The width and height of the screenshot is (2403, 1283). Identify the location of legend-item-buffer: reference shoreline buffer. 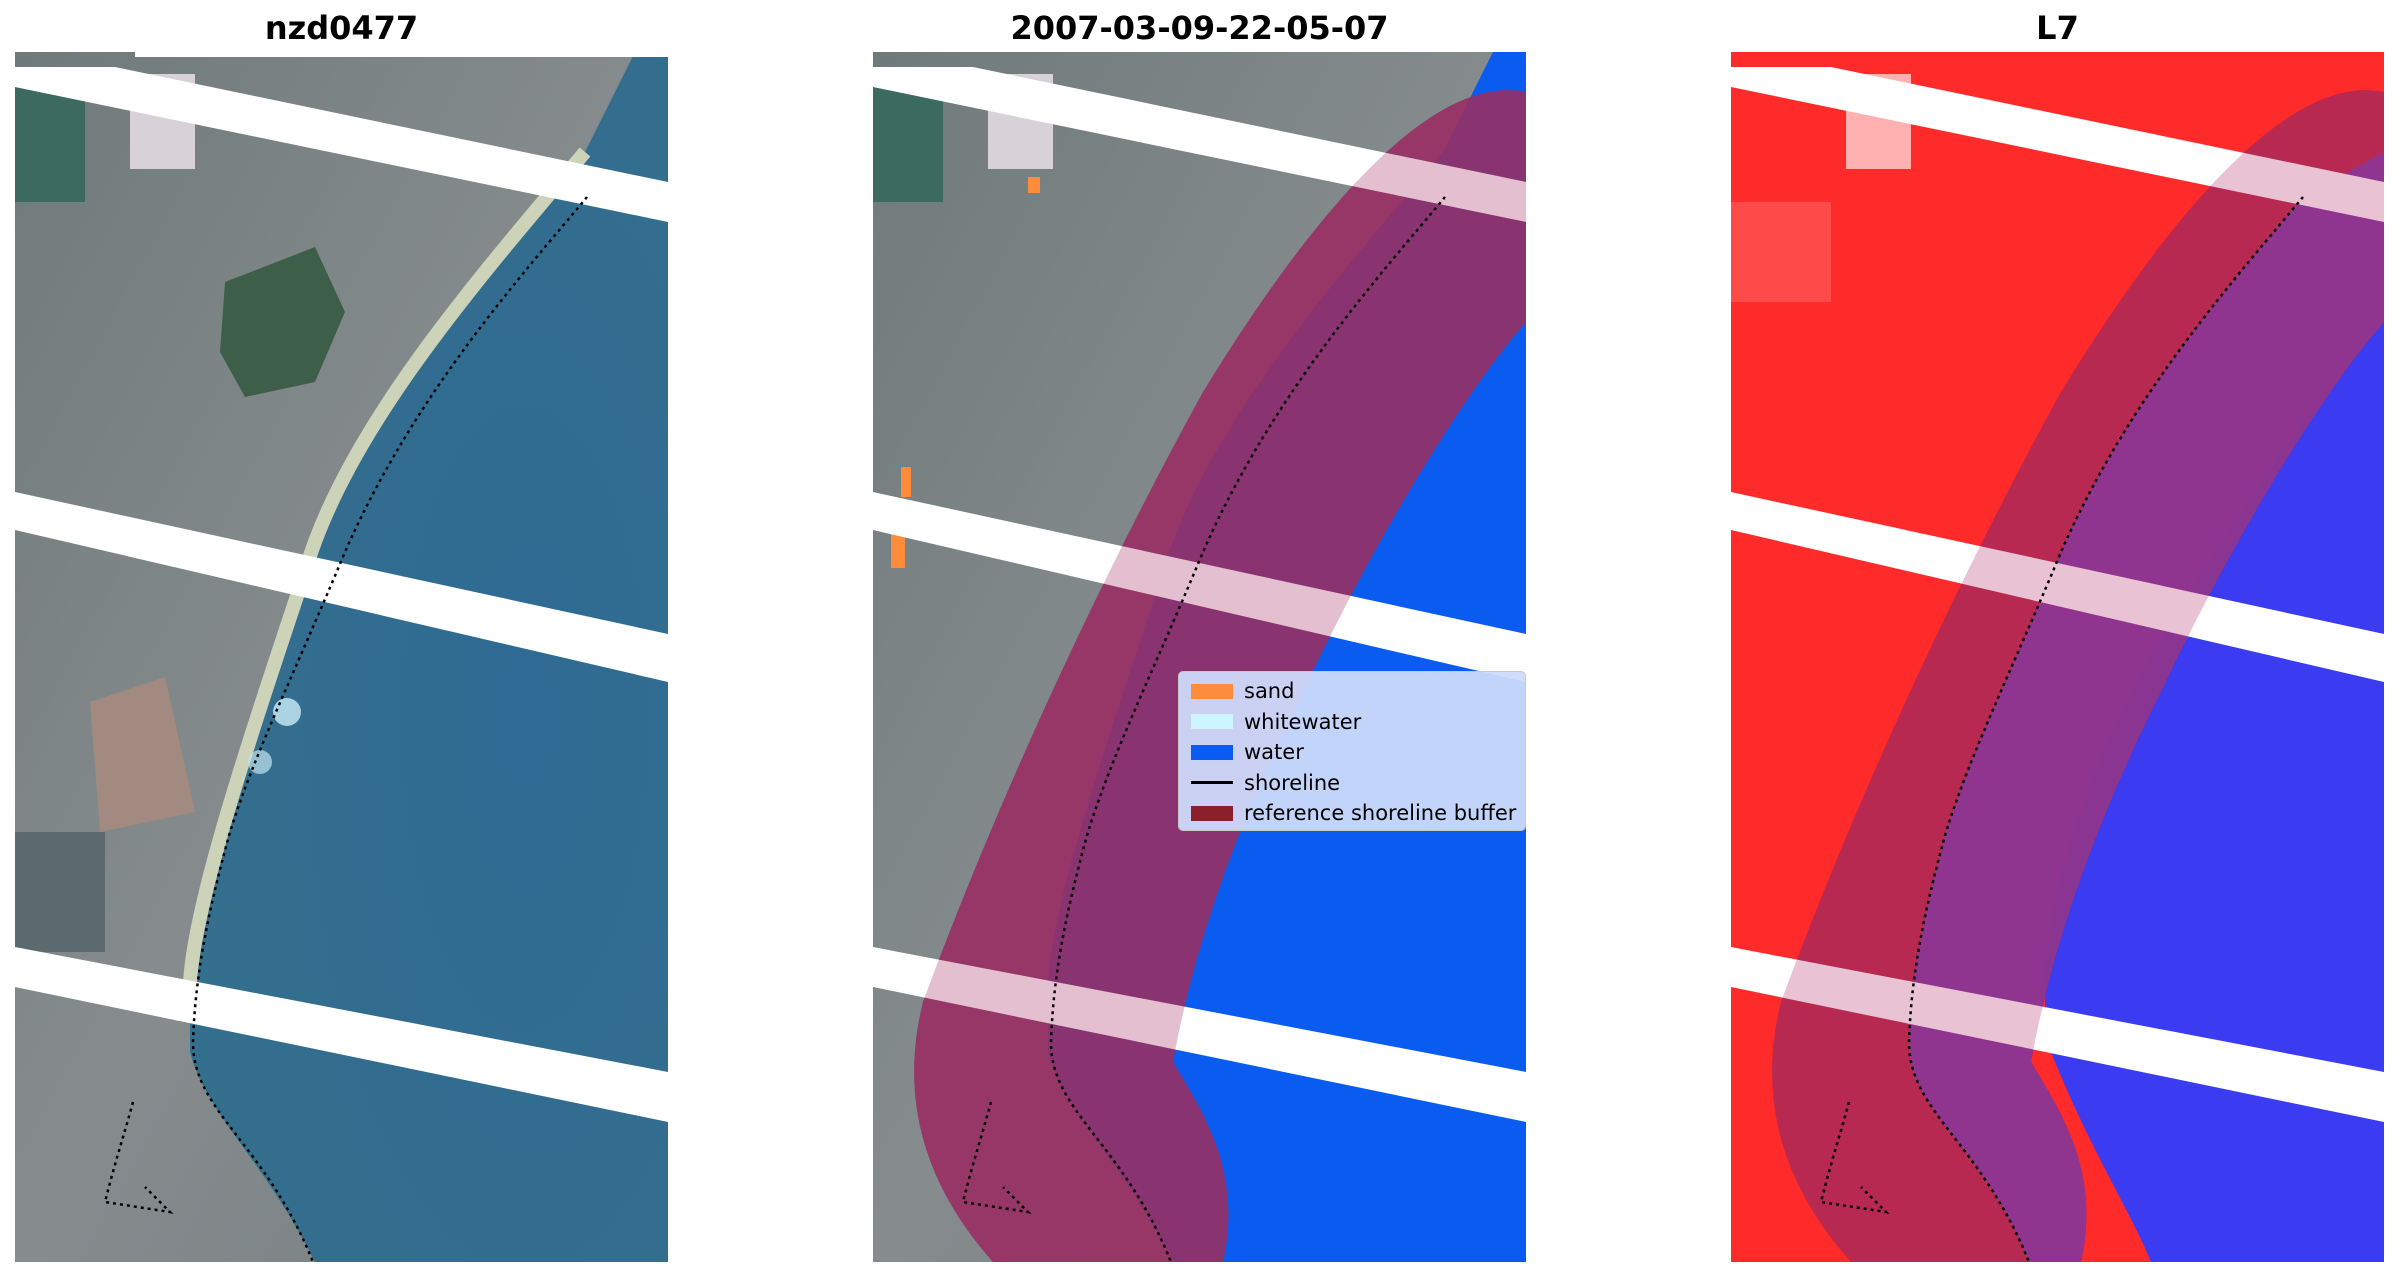
(1352, 813).